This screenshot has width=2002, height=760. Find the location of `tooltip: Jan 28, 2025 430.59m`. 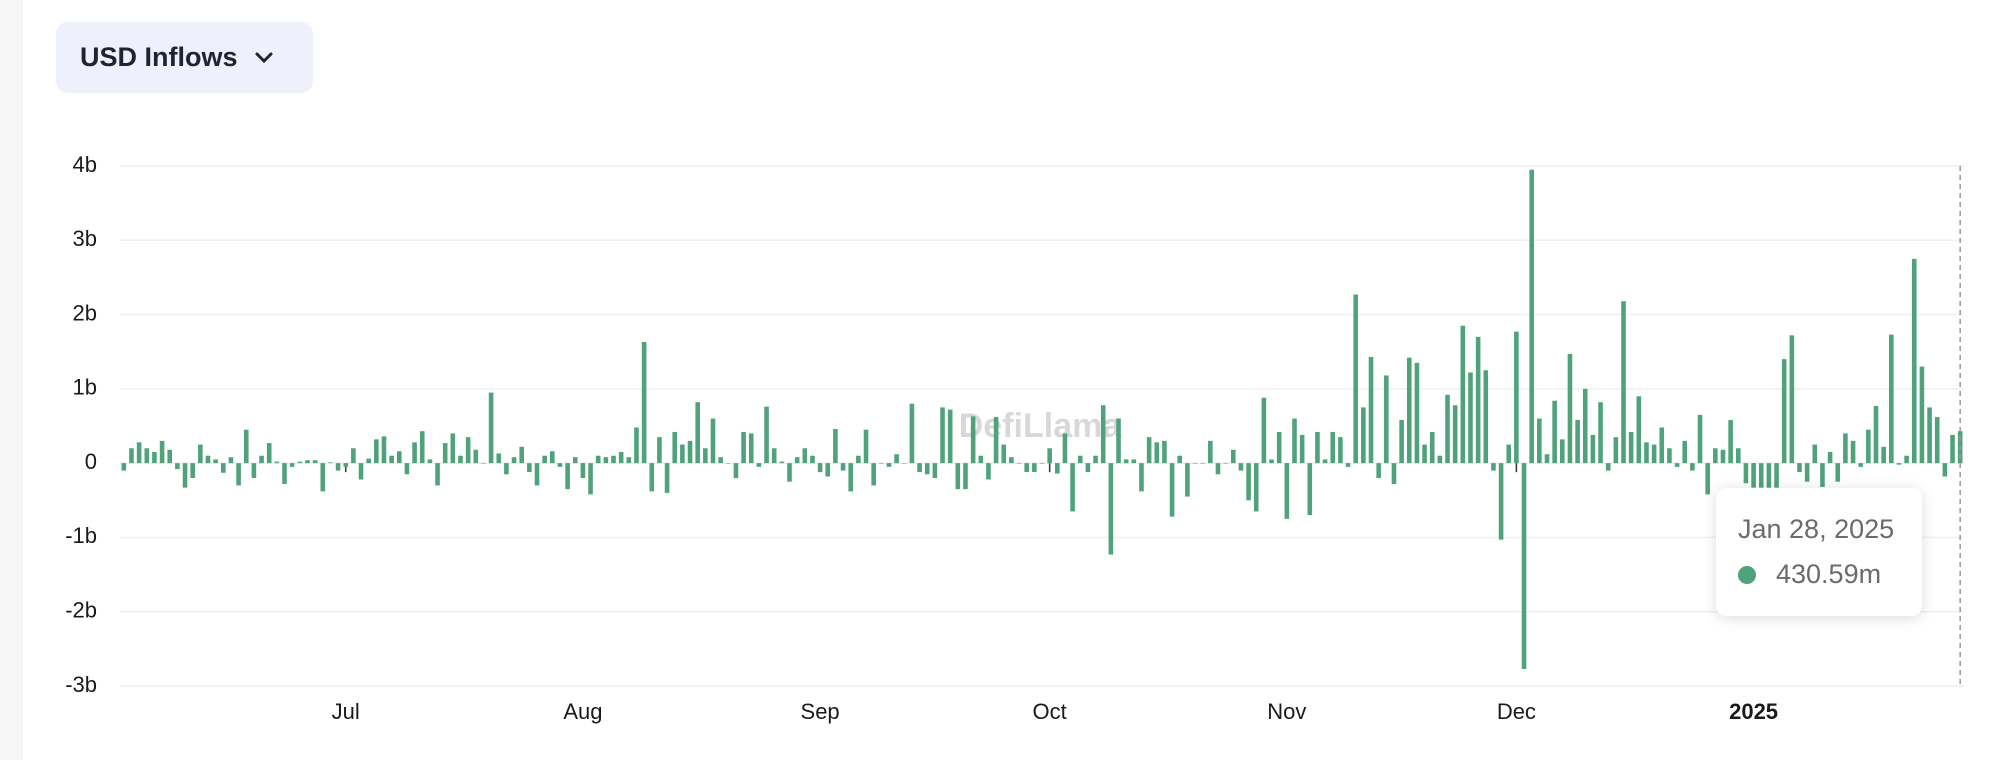

tooltip: Jan 28, 2025 430.59m is located at coordinates (1819, 552).